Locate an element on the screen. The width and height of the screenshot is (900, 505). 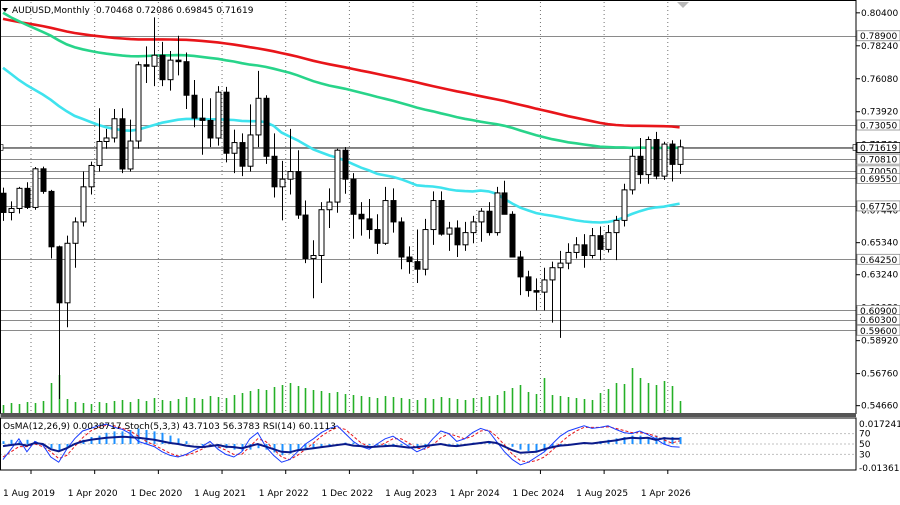
oscillator-panel is located at coordinates (428, 444).